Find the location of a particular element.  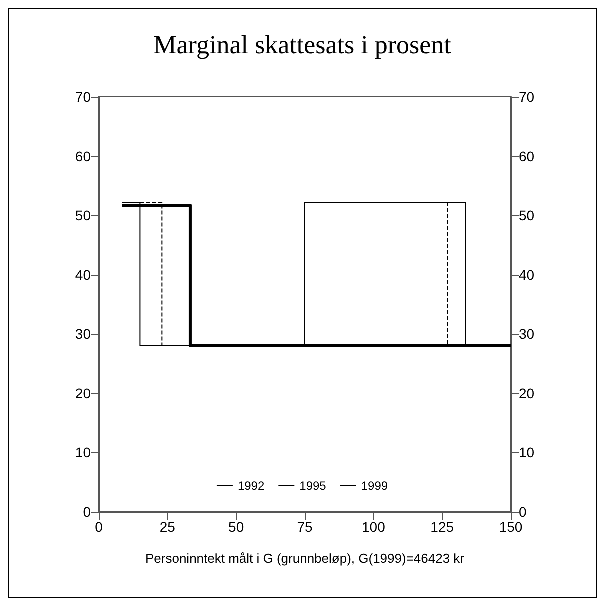

y2-tick-label: 70 is located at coordinates (527, 97).